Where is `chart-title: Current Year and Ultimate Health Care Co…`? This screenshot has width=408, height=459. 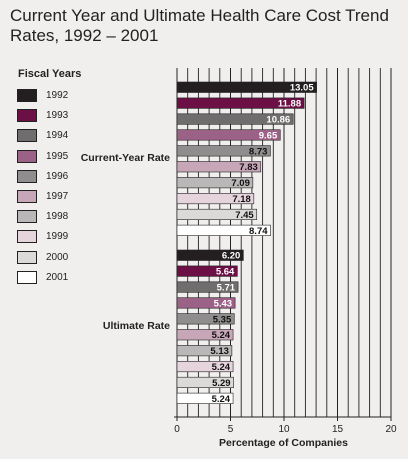
chart-title: Current Year and Ultimate Health Care Co… is located at coordinates (199, 25).